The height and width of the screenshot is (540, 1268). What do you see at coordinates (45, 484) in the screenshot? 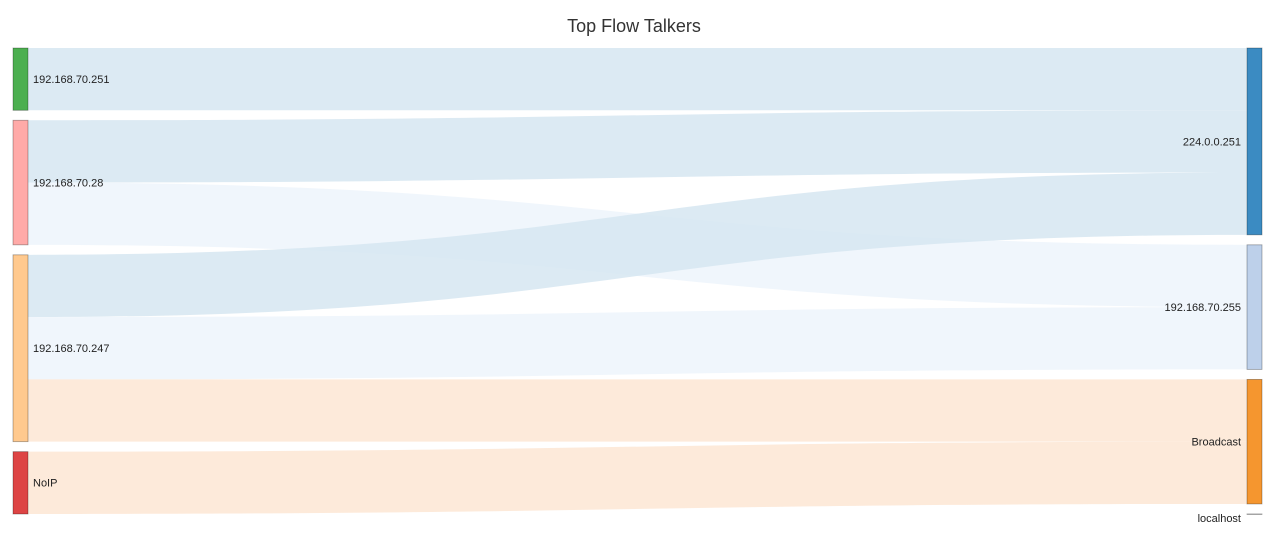
I see `node-label-noip: NoIP` at bounding box center [45, 484].